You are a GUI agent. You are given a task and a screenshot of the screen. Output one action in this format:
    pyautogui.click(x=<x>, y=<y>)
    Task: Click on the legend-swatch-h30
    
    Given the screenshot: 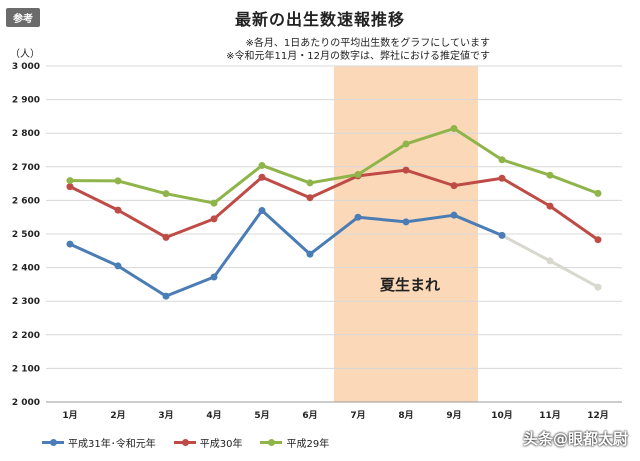 What is the action you would take?
    pyautogui.click(x=184, y=442)
    